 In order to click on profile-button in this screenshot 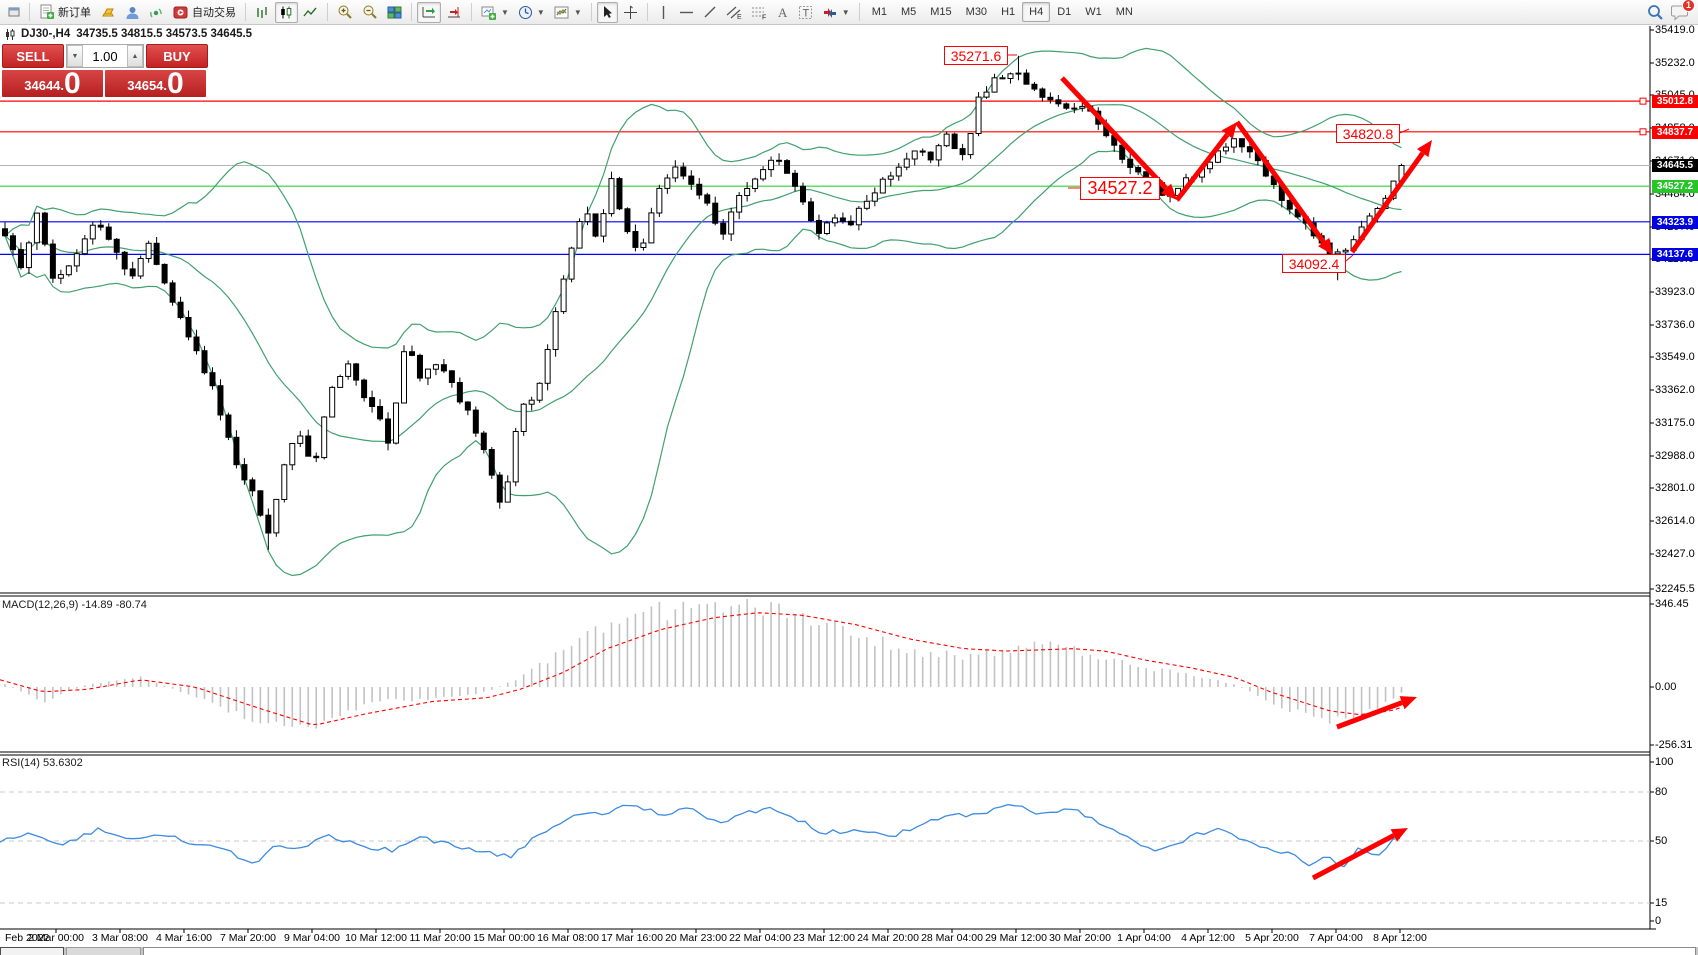, I will do `click(132, 12)`.